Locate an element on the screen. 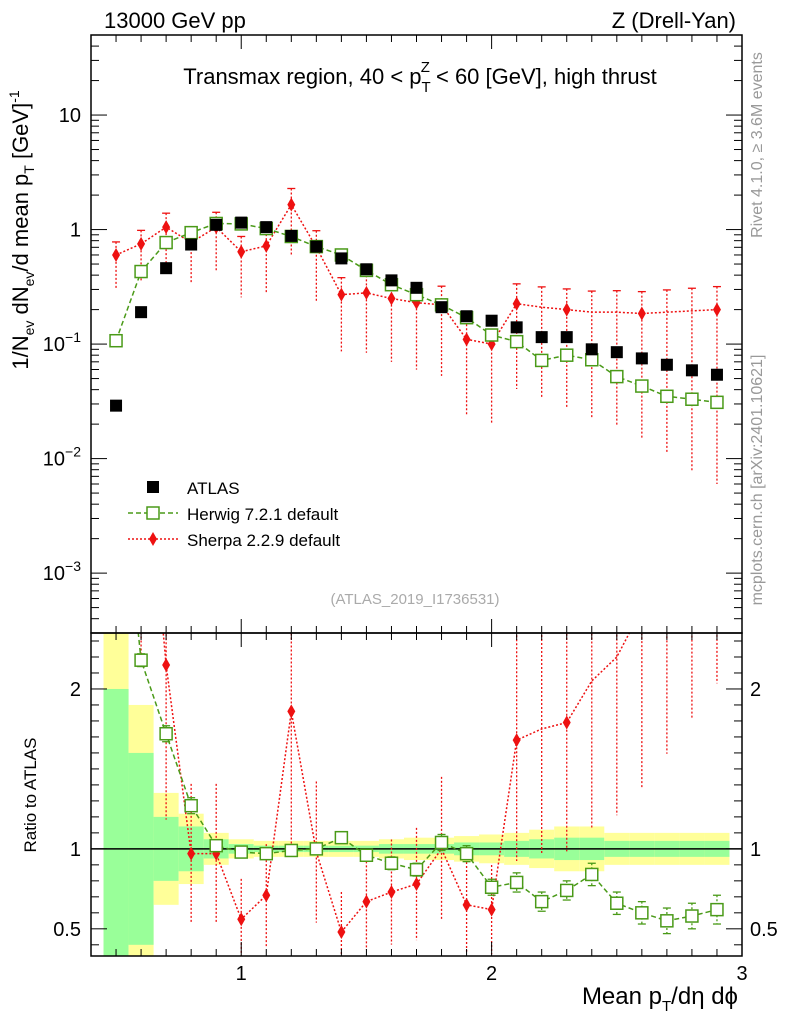  main-y-tick-label: 1 is located at coordinates (75, 231).